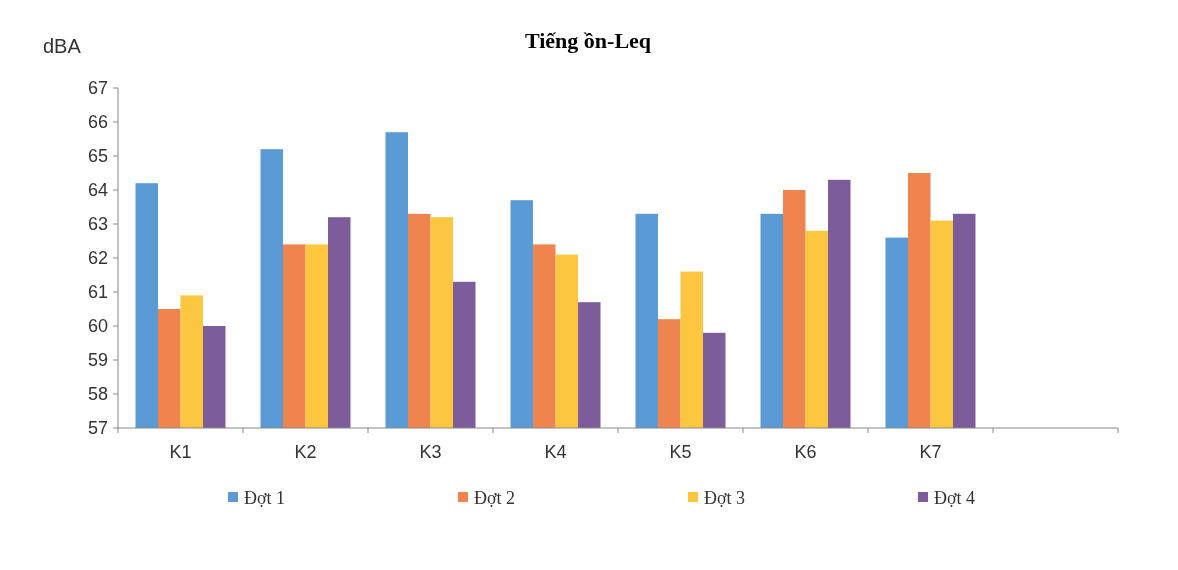 The height and width of the screenshot is (570, 1178). What do you see at coordinates (97, 258) in the screenshot?
I see `y-tick-label: 62` at bounding box center [97, 258].